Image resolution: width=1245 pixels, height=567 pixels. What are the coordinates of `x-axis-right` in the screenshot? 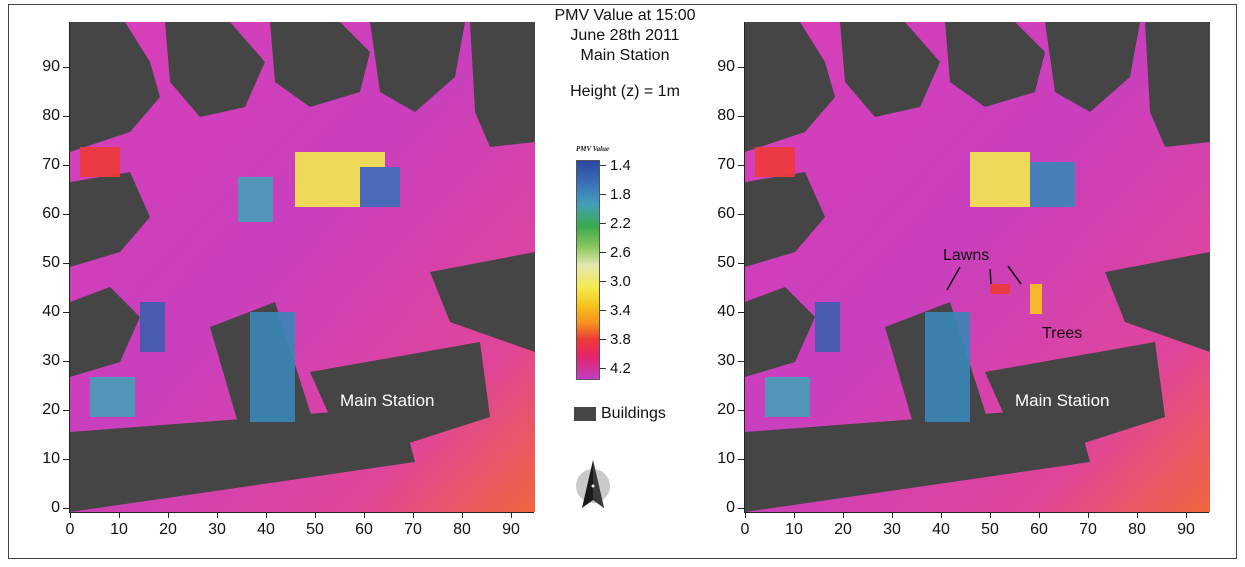 It's located at (976, 512).